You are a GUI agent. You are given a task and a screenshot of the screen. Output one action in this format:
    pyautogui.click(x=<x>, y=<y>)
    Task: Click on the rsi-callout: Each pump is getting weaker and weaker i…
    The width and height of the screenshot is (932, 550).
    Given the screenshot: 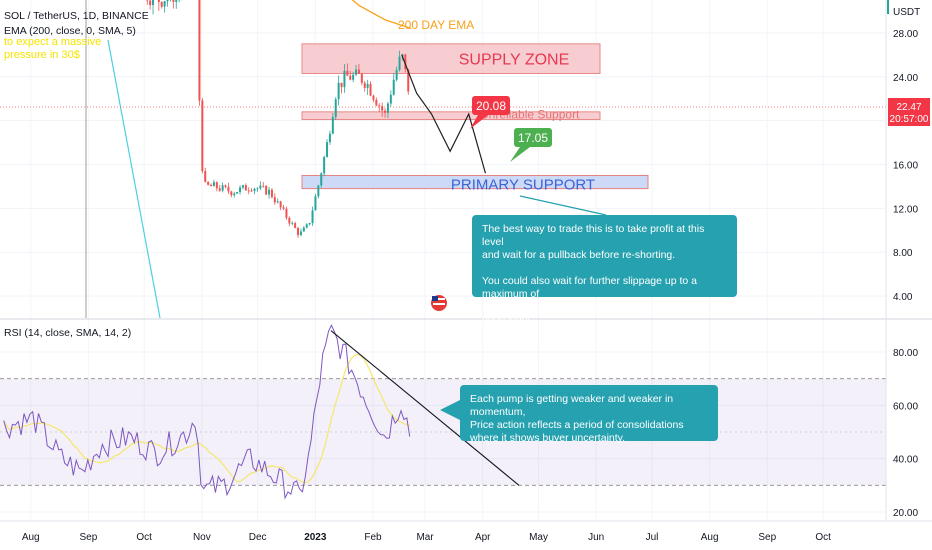 What is the action you would take?
    pyautogui.click(x=589, y=414)
    